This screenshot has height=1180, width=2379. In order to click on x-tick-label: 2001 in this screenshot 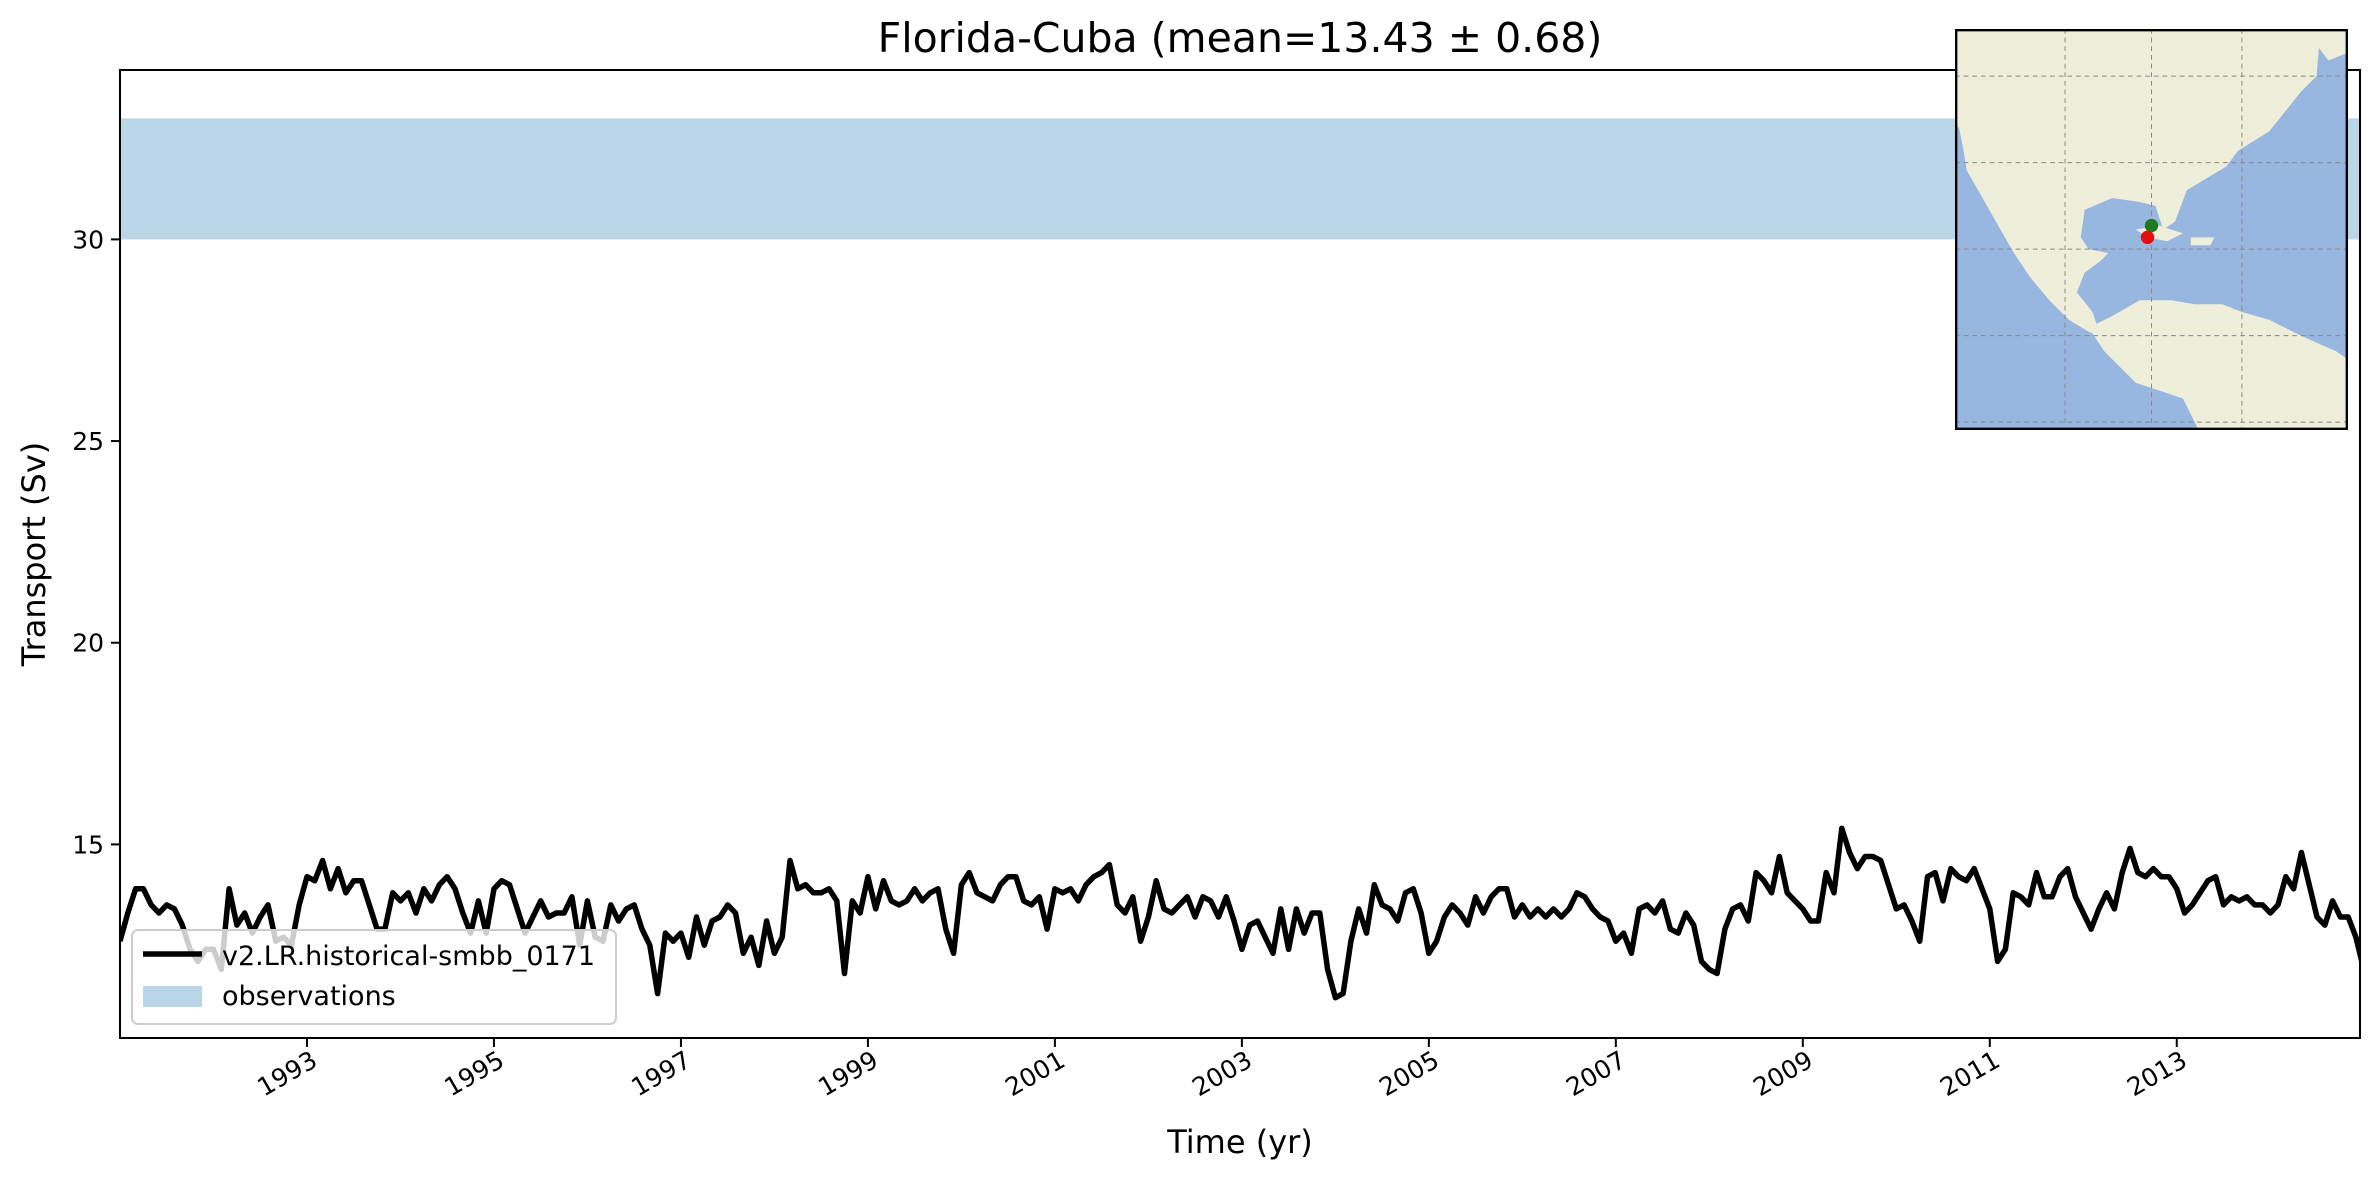, I will do `click(1035, 1073)`.